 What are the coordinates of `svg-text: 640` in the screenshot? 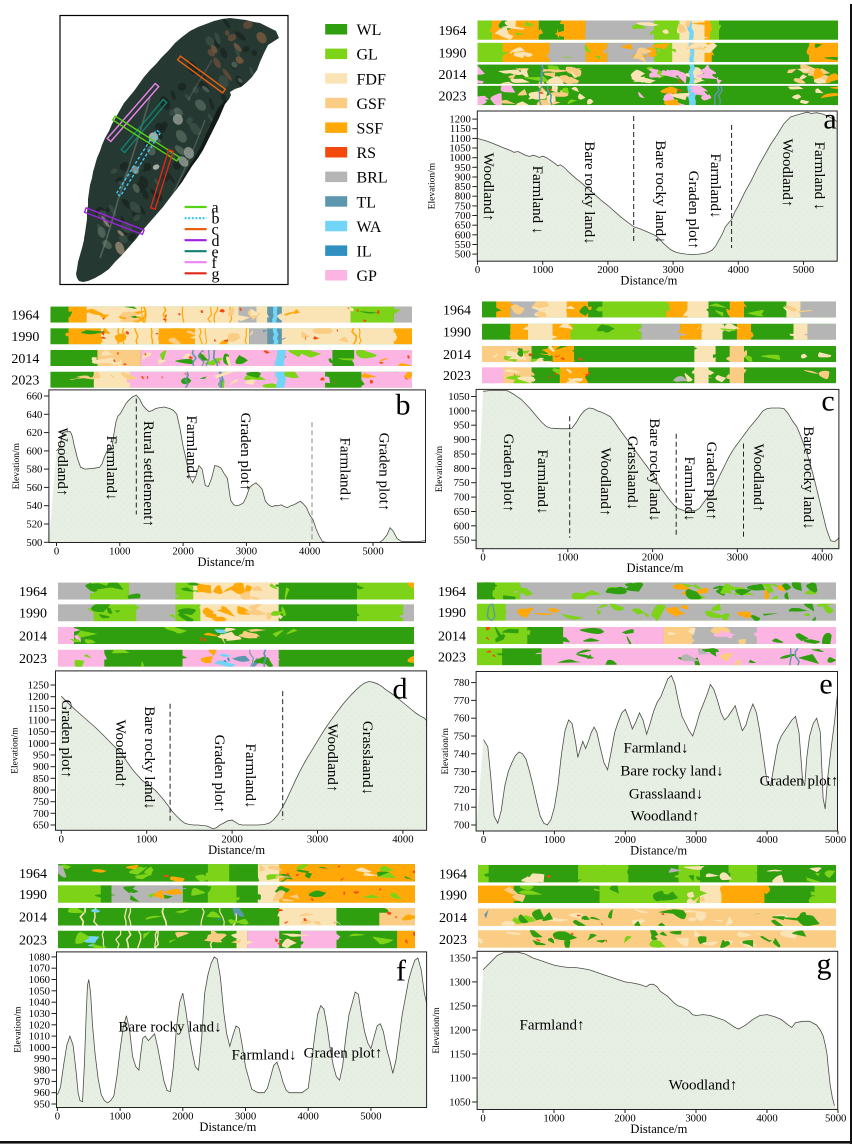 It's located at (34, 415).